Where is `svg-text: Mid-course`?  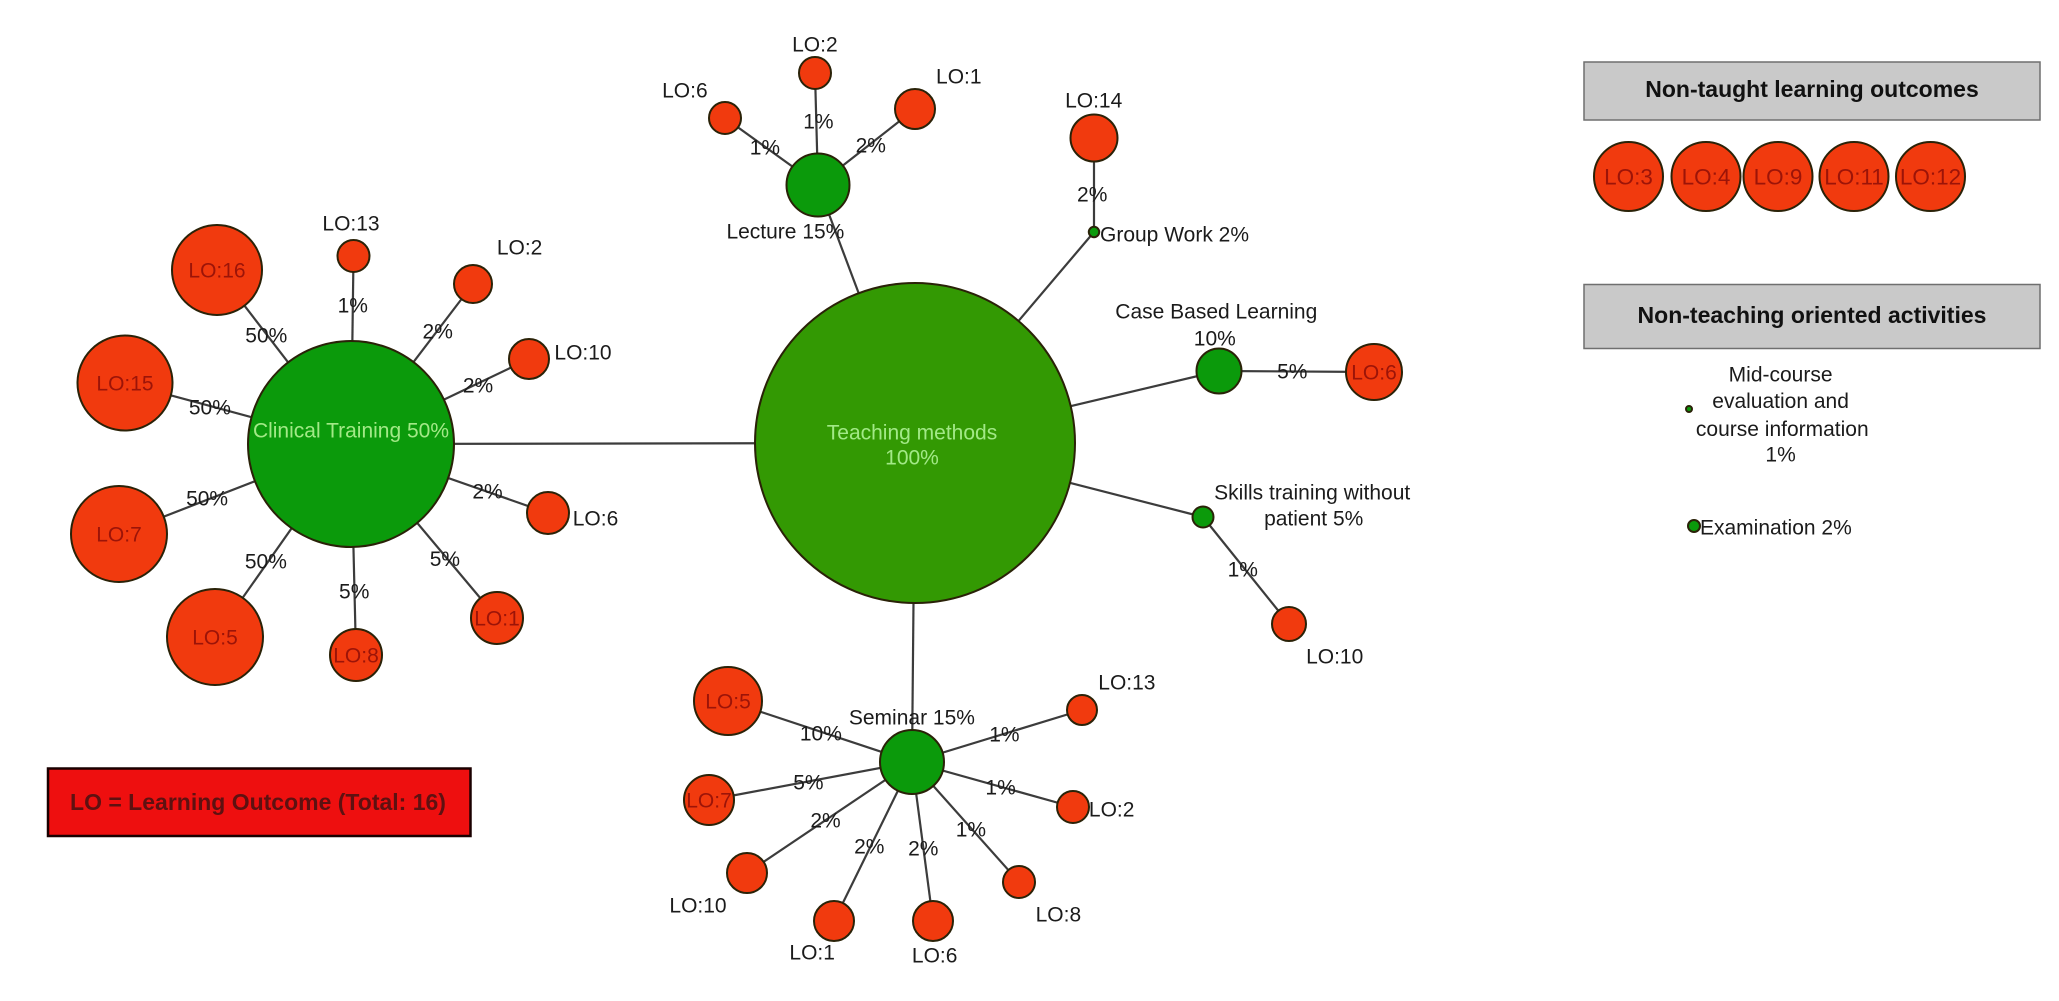 svg-text: Mid-course is located at coordinates (1781, 374).